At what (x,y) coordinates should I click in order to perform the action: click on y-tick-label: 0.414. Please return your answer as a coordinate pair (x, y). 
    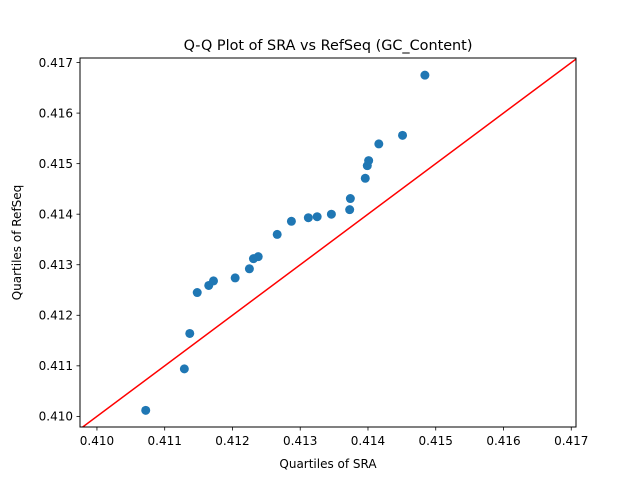
    Looking at the image, I should click on (56, 214).